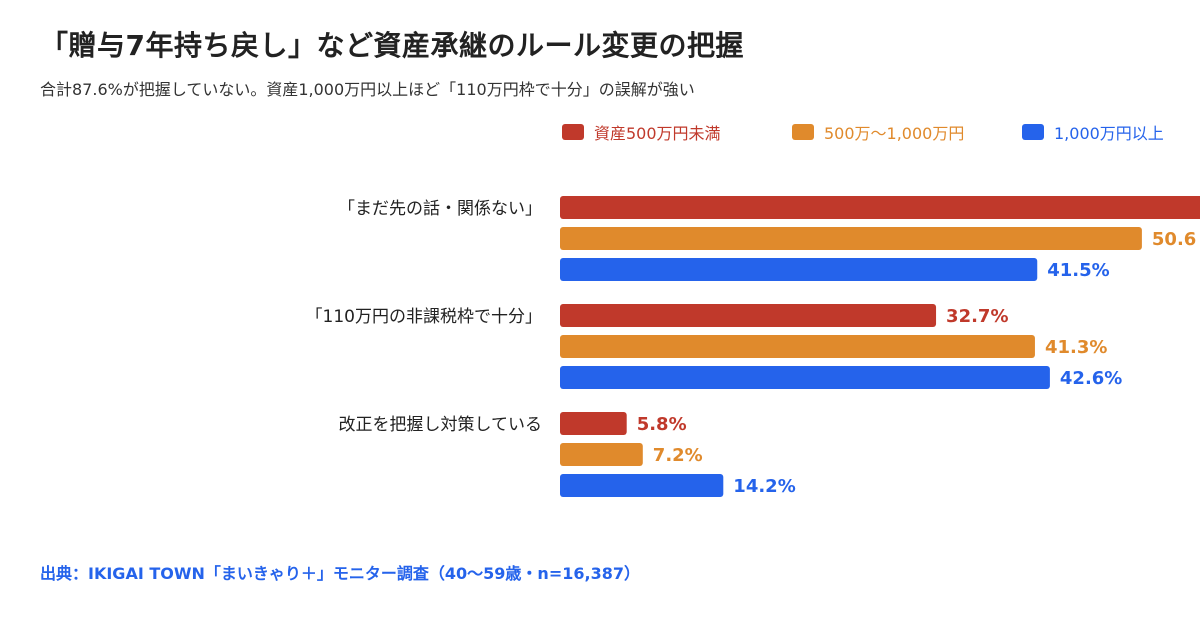  What do you see at coordinates (894, 133) in the screenshot?
I see `legend-label-series-2: 500万〜1,000万円` at bounding box center [894, 133].